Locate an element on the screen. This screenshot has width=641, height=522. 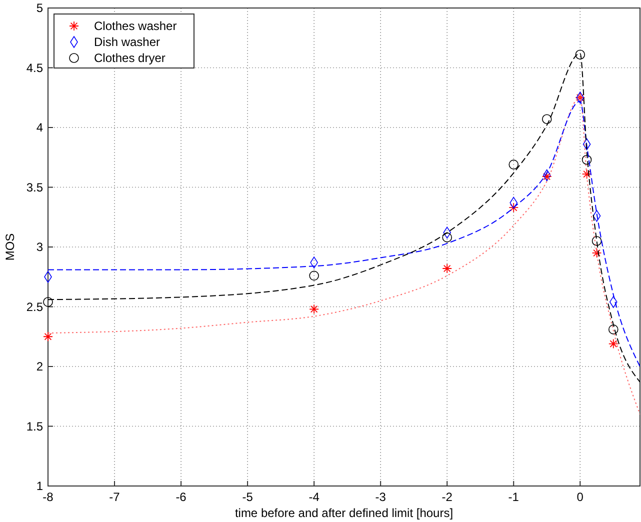
x-tick-label: -5 is located at coordinates (248, 497).